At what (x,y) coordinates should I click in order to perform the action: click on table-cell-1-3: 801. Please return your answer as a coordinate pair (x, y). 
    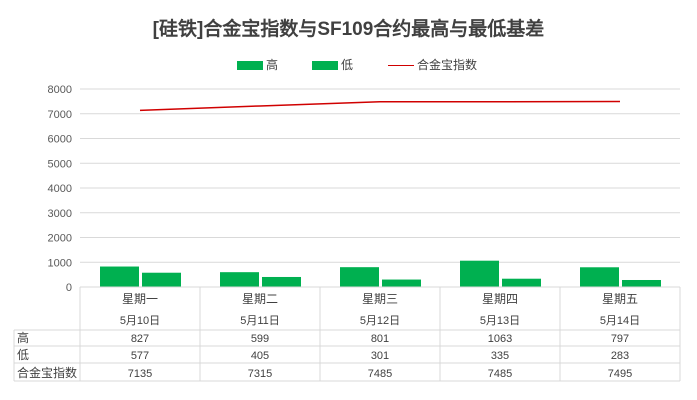
    Looking at the image, I should click on (380, 339).